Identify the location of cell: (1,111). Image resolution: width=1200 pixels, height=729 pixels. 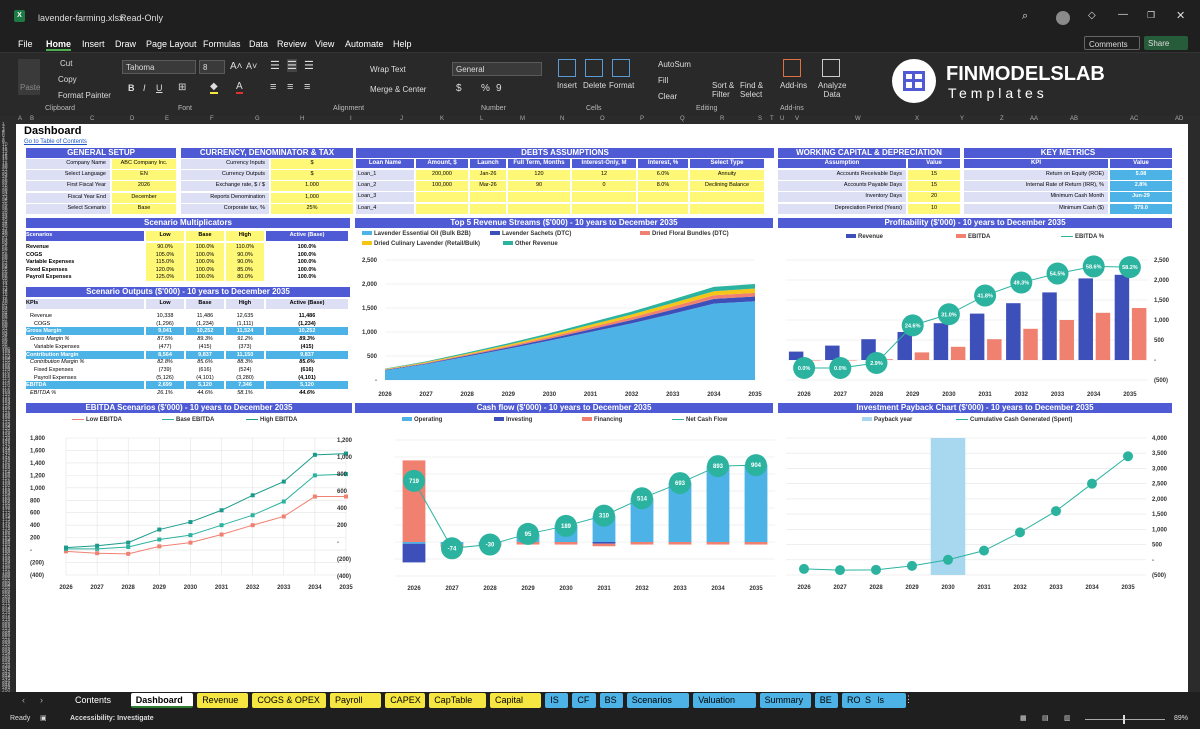
(245, 323).